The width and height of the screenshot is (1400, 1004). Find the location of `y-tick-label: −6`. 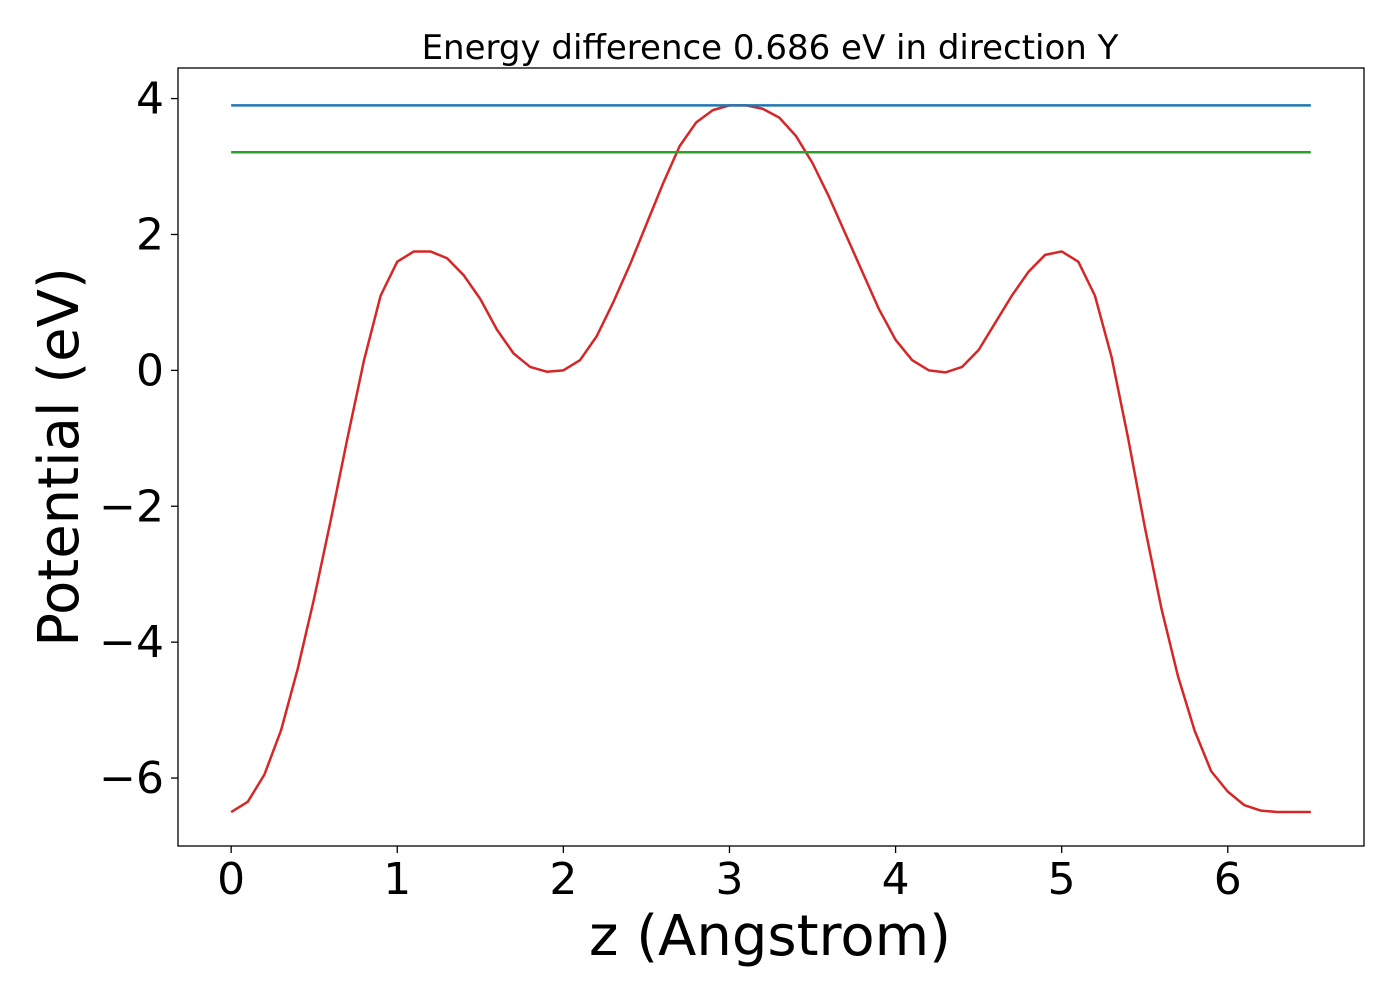

y-tick-label: −6 is located at coordinates (131, 778).